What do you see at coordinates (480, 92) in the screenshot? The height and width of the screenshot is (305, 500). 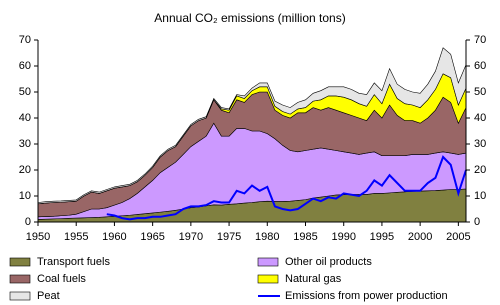 I see `y2-tick-label: 50` at bounding box center [480, 92].